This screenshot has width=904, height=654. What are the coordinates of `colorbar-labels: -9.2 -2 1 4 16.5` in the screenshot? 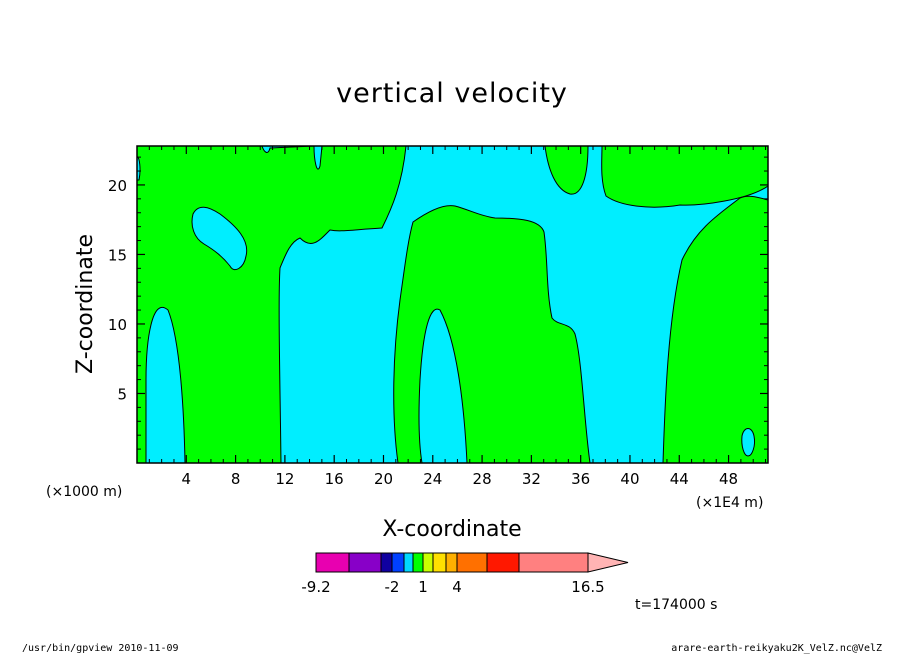 It's located at (452, 587).